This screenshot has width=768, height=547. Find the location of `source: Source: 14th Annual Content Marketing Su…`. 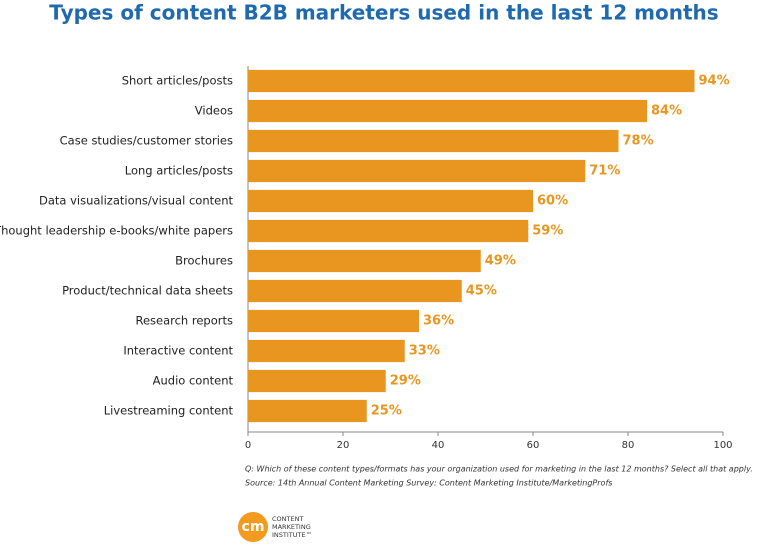

source: Source: 14th Annual Content Marketing Su… is located at coordinates (428, 483).